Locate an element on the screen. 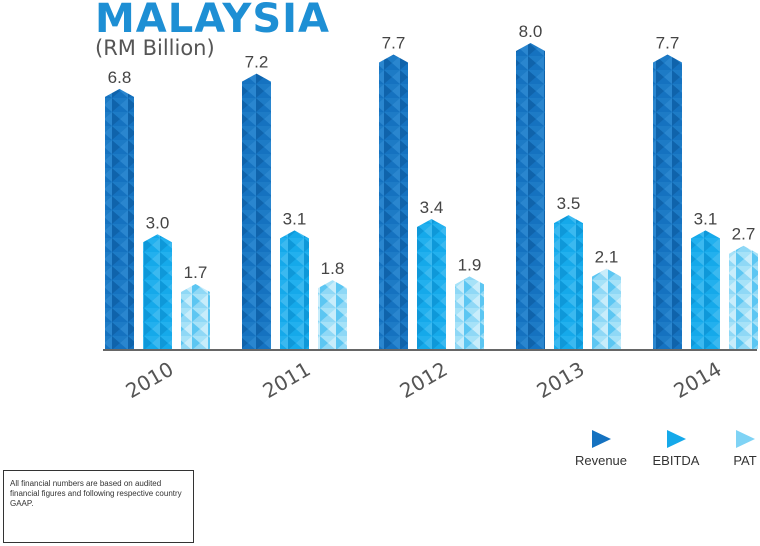  bar-ebitda-2011 is located at coordinates (294, 289).